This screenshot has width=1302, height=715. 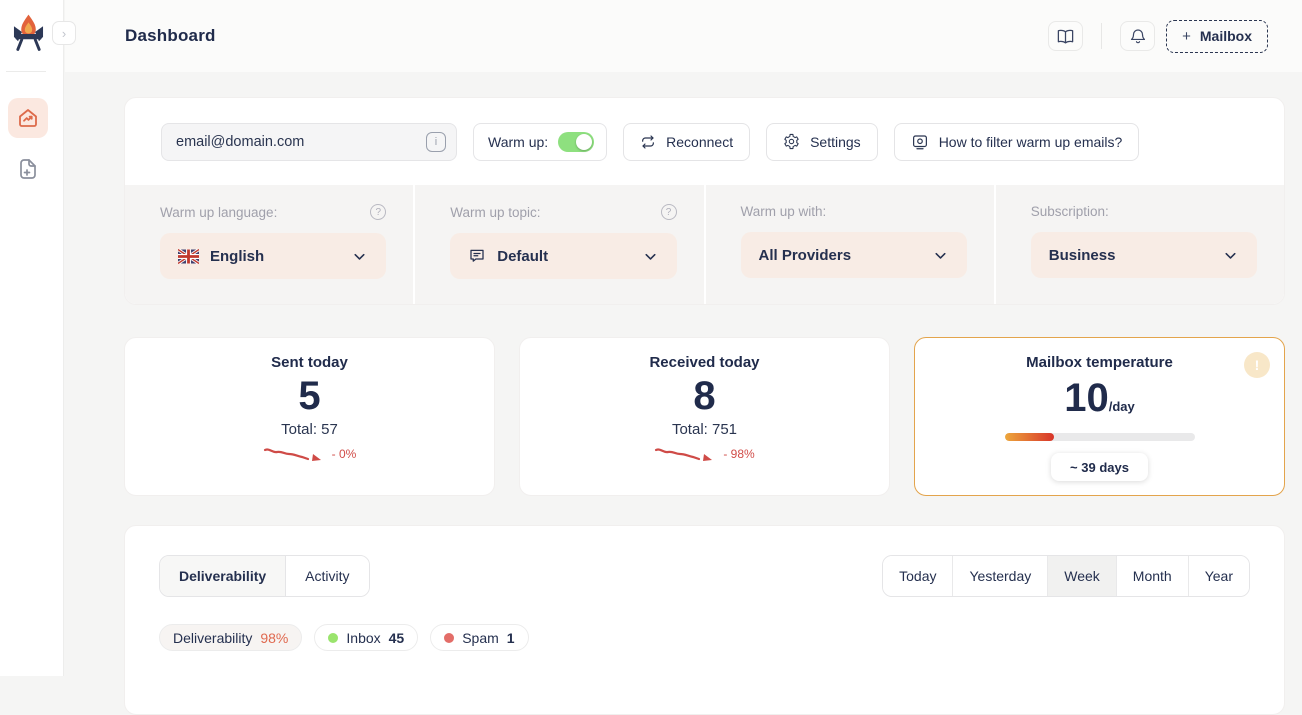 I want to click on topbar-actions: + Mailbox, so click(x=1158, y=36).